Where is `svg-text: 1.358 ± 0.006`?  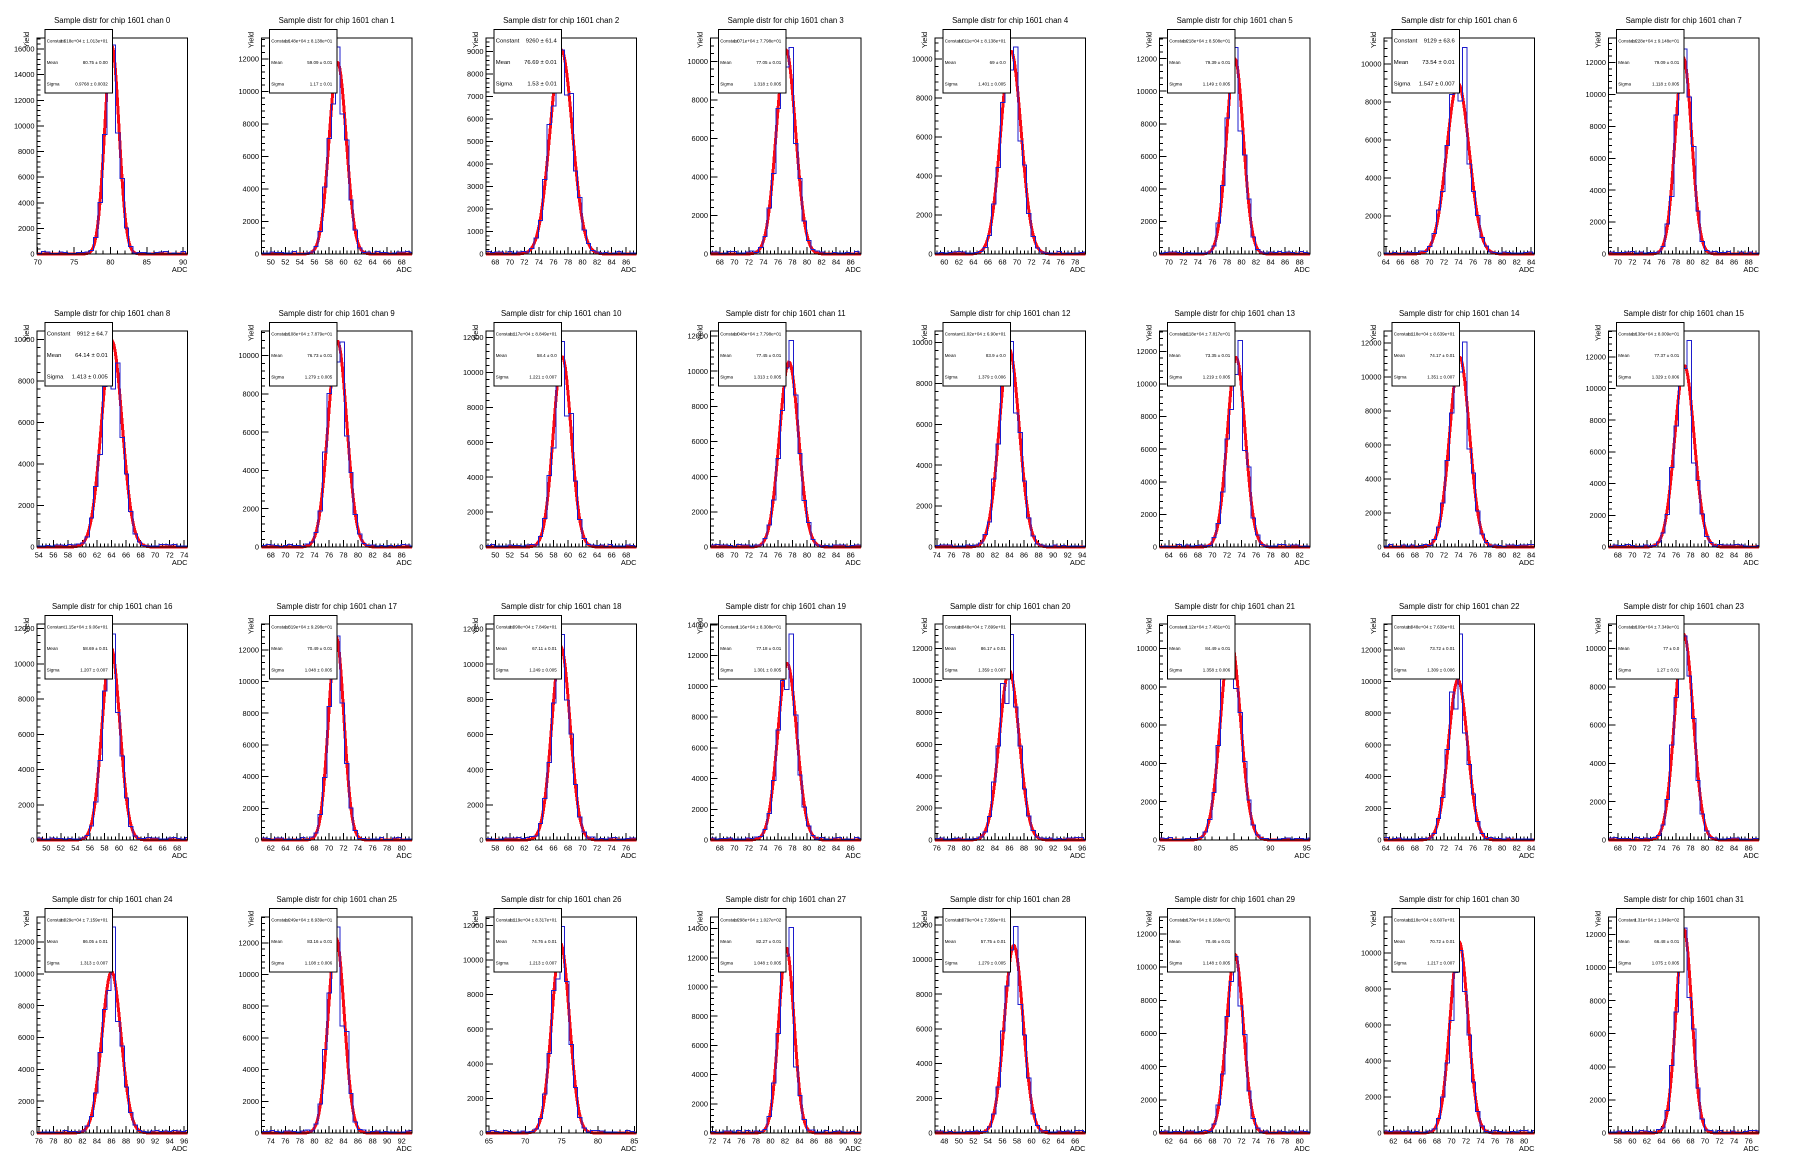 svg-text: 1.358 ± 0.006 is located at coordinates (1217, 670).